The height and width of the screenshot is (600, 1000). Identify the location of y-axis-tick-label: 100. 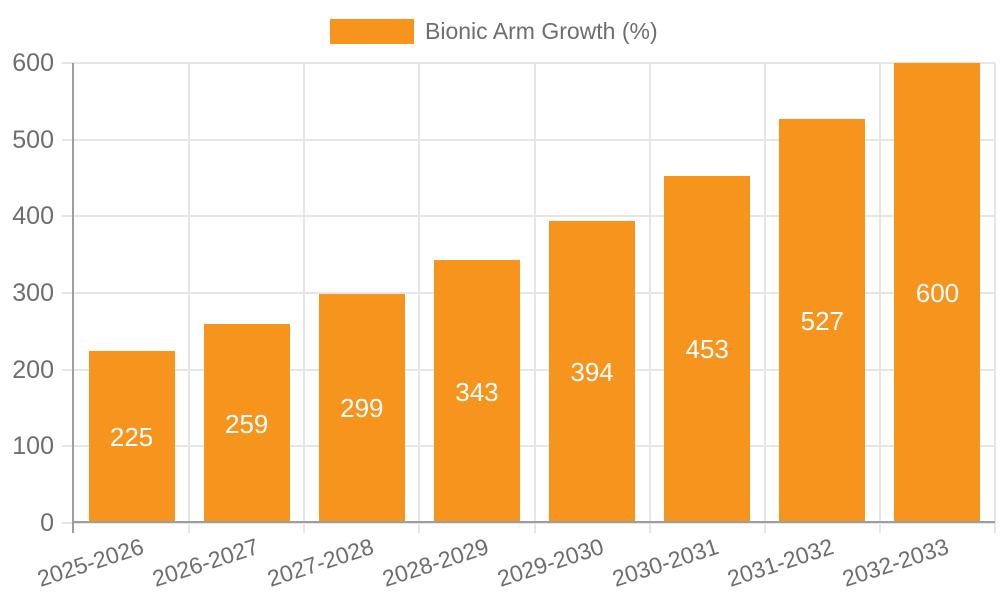
(33, 446).